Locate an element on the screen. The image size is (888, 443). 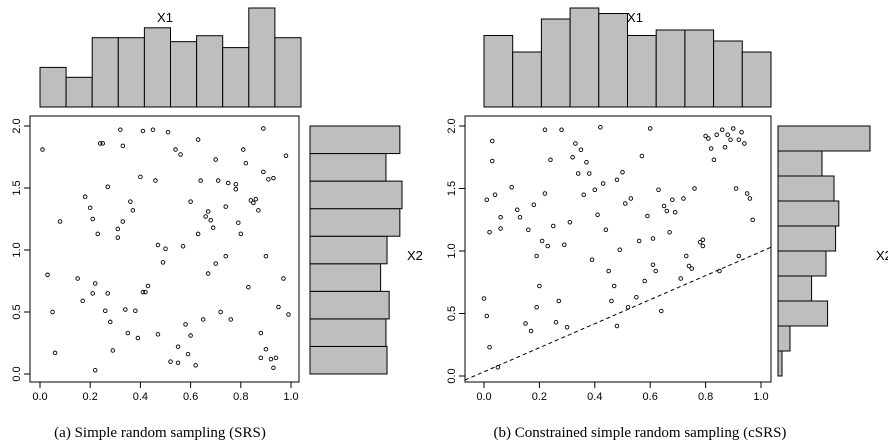
x-tick-label: 0.0 is located at coordinates (483, 397).